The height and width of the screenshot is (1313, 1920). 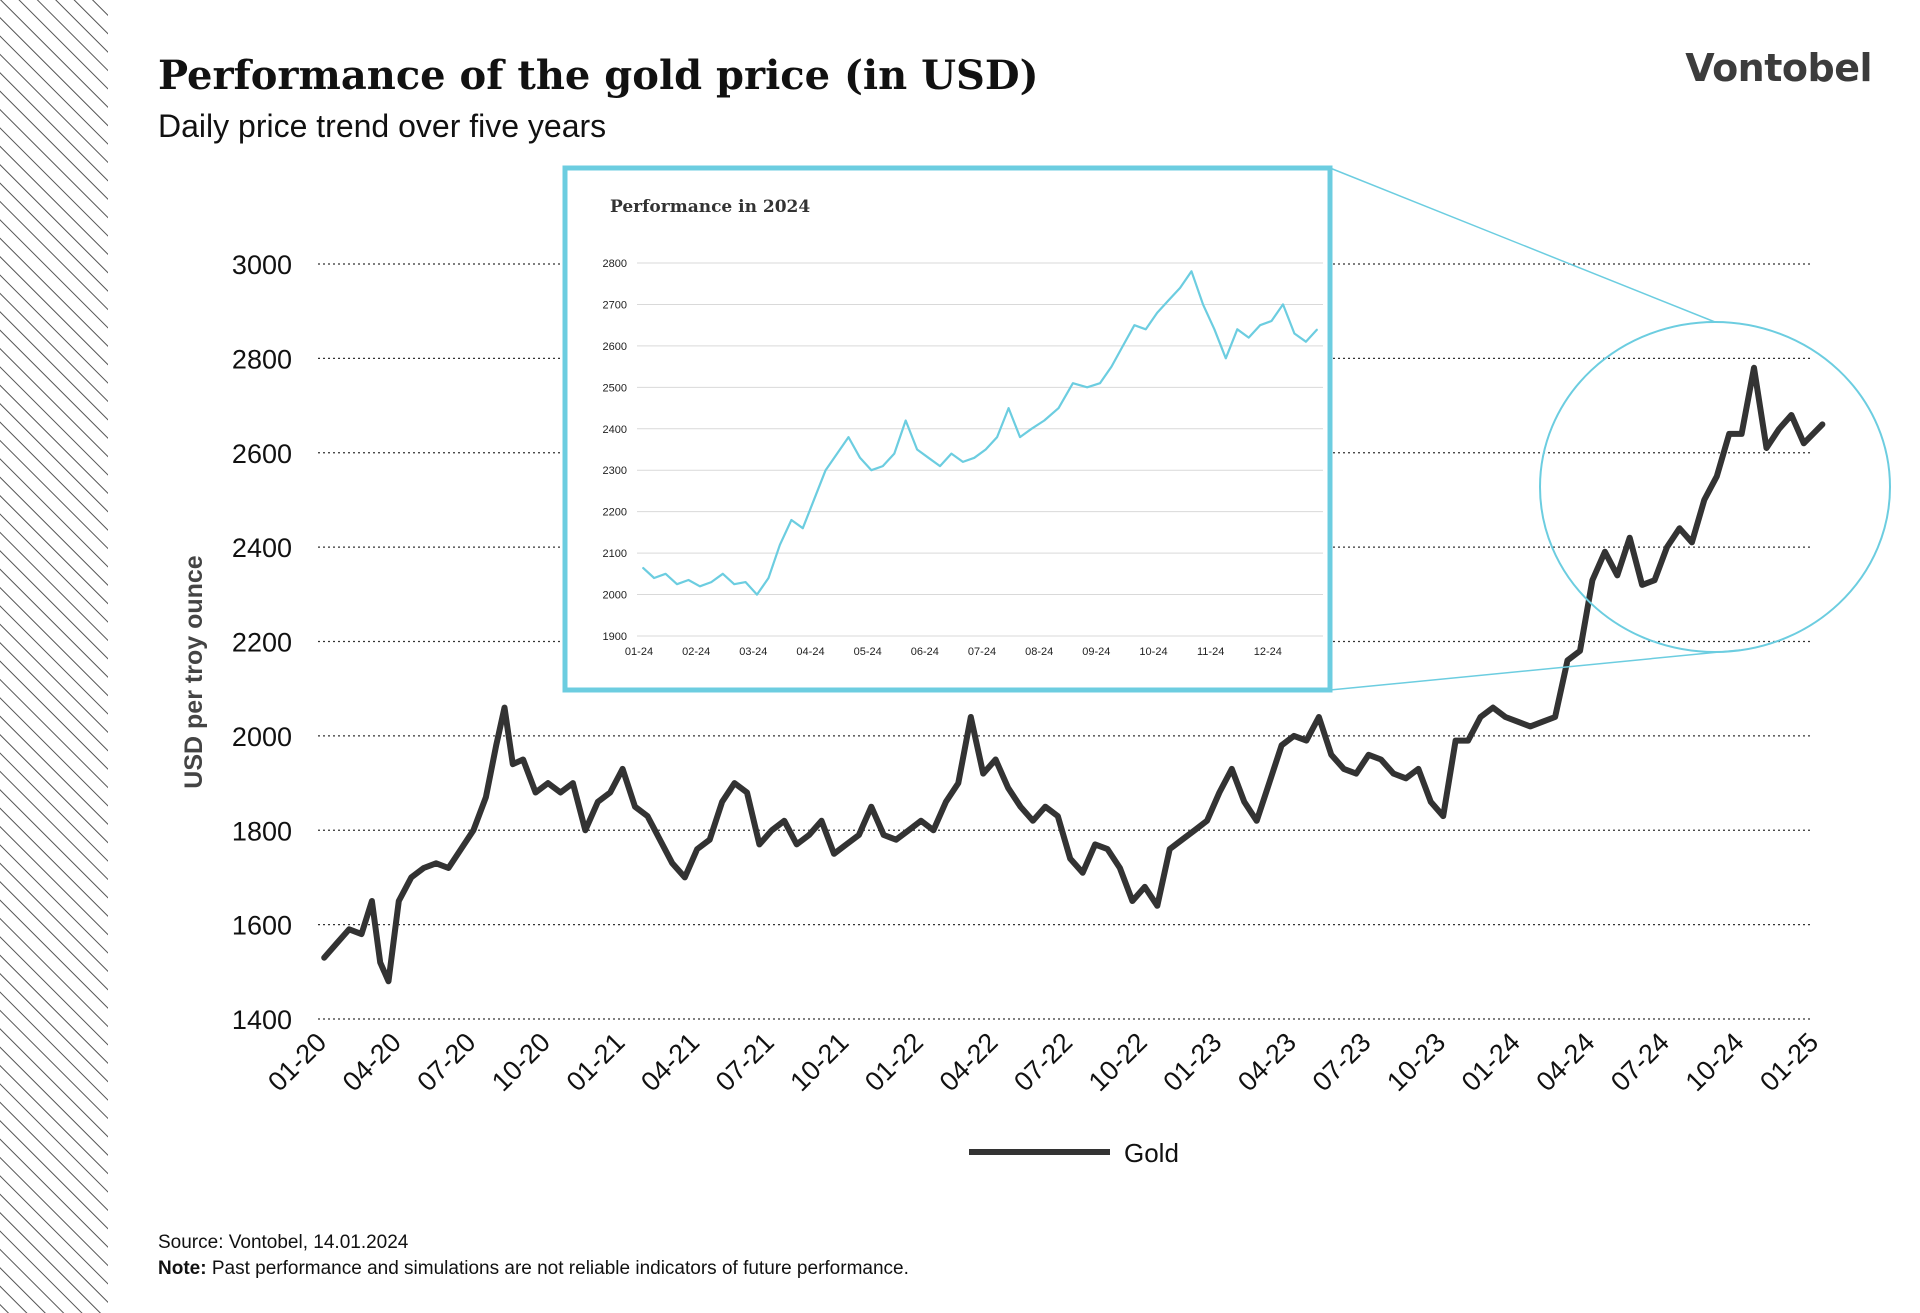 I want to click on zoom-callout, so click(x=1610, y=429).